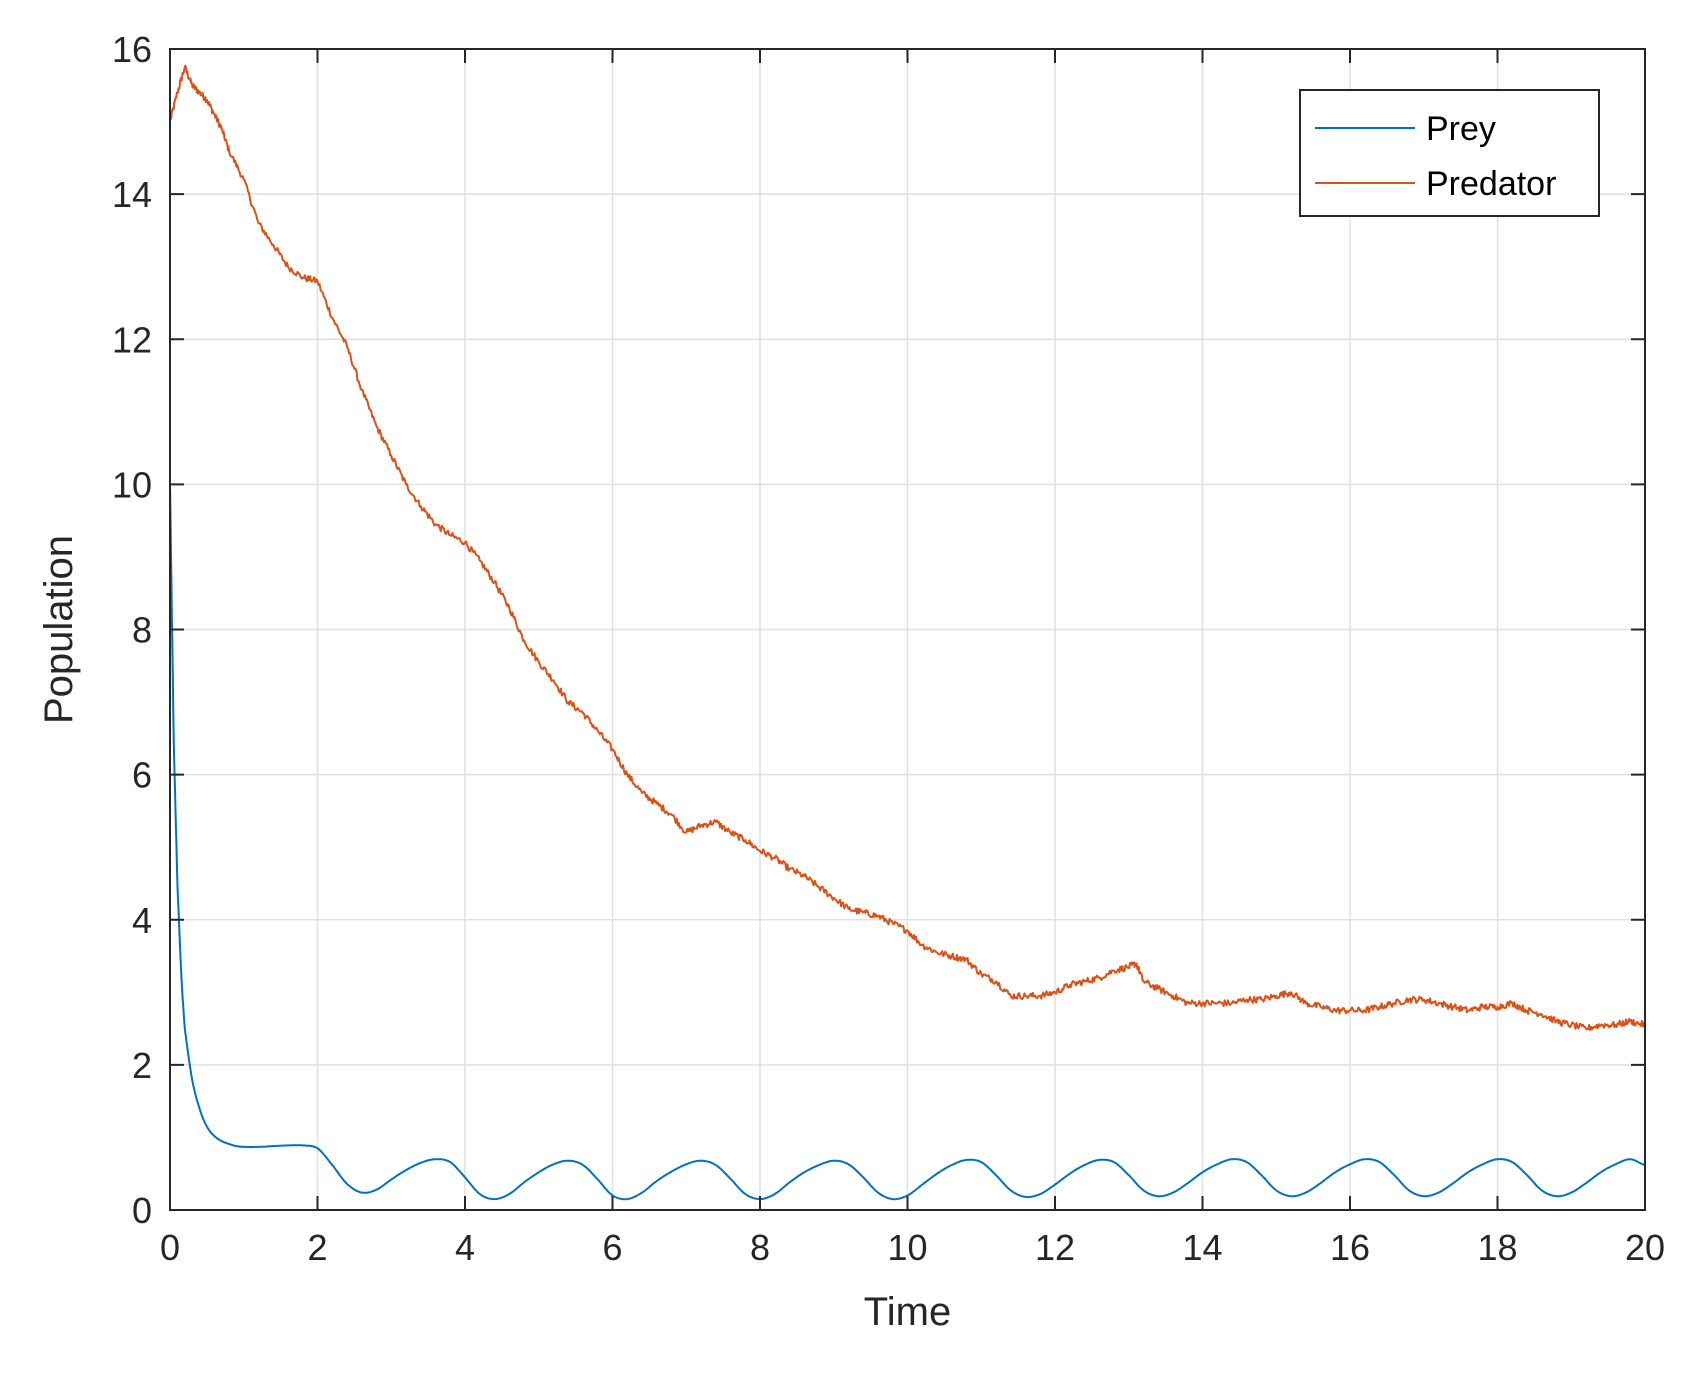  What do you see at coordinates (1202, 1247) in the screenshot?
I see `x-tick-label: 14` at bounding box center [1202, 1247].